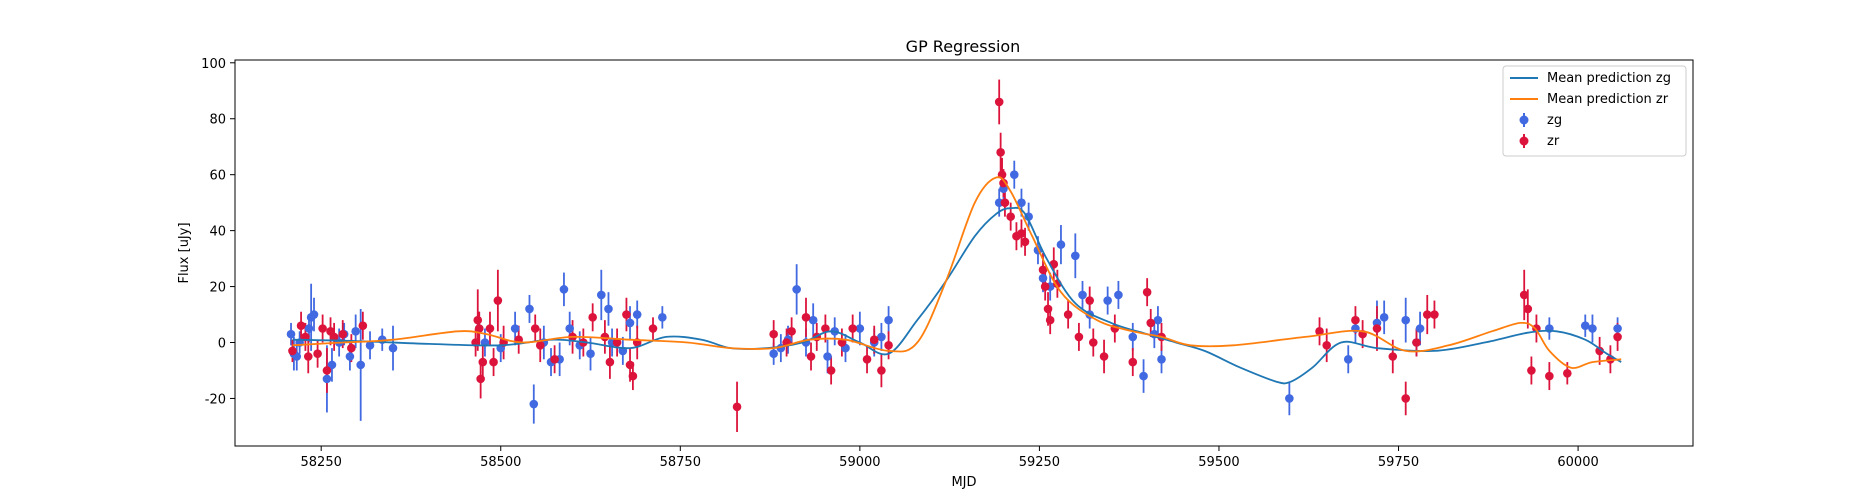 Image resolution: width=1875 pixels, height=500 pixels. What do you see at coordinates (184, 252) in the screenshot?
I see `y-axis-label: Flux [uJy]` at bounding box center [184, 252].